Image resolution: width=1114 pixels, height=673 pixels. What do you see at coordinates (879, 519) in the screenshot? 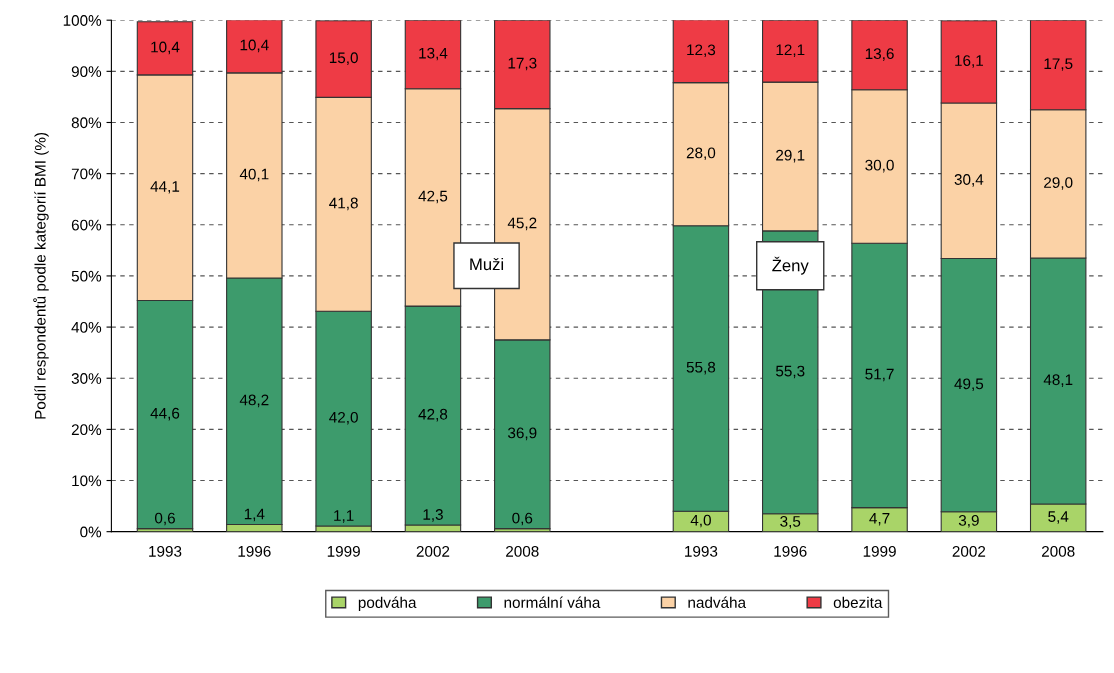
I see `data-label: 4,7` at bounding box center [879, 519].